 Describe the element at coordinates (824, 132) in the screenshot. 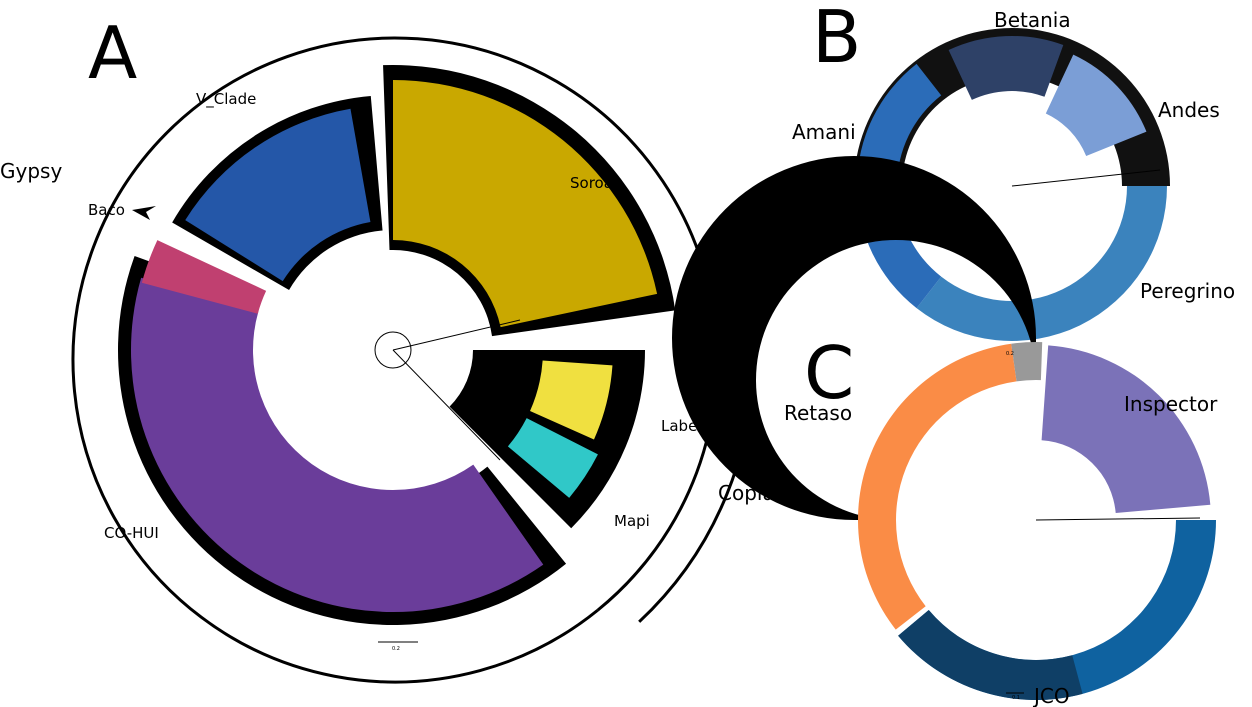

I see `clade-label: Amani` at that location.